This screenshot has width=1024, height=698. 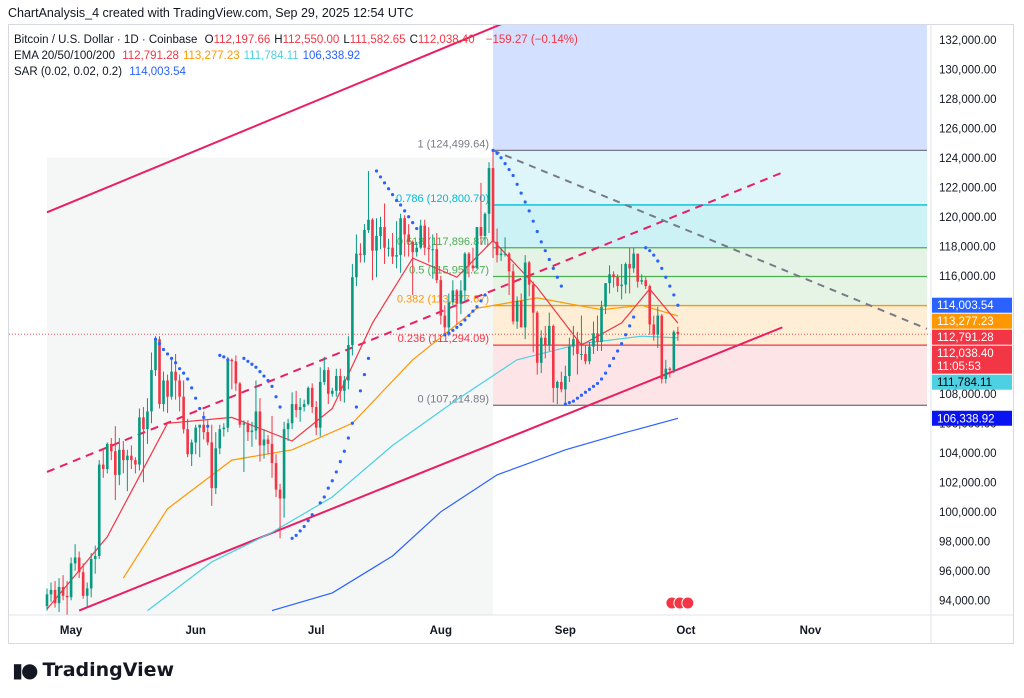 I want to click on legend-sar-row: SAR (0.02, 0.02, 0.2) 114,003.54, so click(x=102, y=72).